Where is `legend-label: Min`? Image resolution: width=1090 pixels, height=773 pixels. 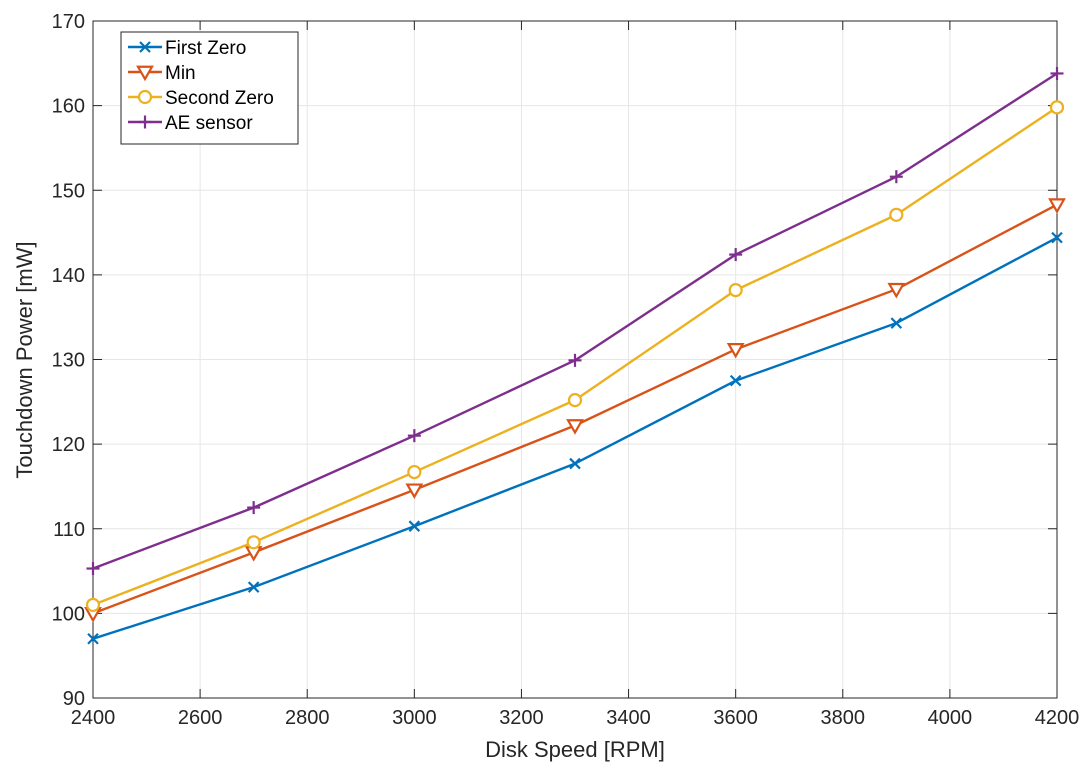
legend-label: Min is located at coordinates (180, 73).